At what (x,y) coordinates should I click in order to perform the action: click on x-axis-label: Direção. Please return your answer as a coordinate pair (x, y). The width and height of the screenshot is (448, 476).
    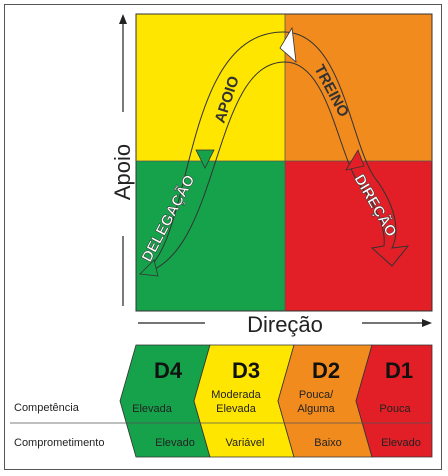
    Looking at the image, I should click on (285, 324).